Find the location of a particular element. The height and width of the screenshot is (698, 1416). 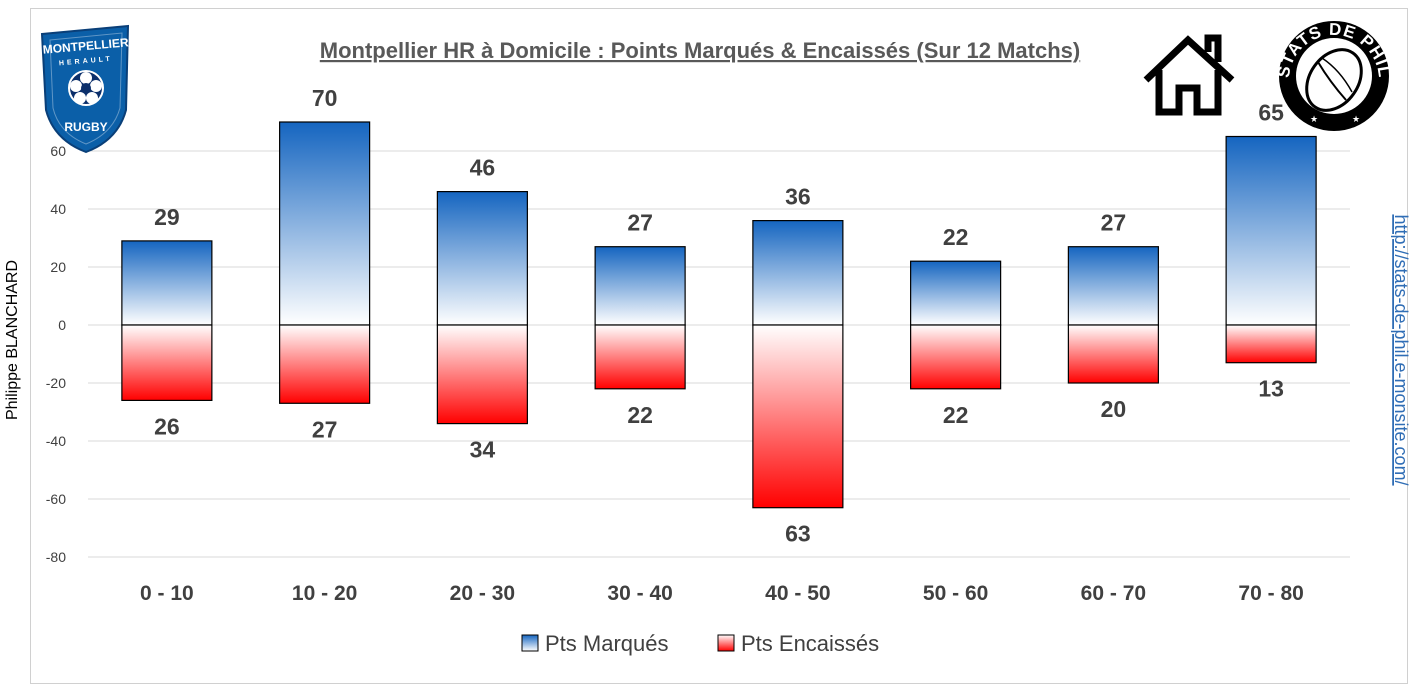

legend-swatch-pts-encaisses is located at coordinates (726, 643).